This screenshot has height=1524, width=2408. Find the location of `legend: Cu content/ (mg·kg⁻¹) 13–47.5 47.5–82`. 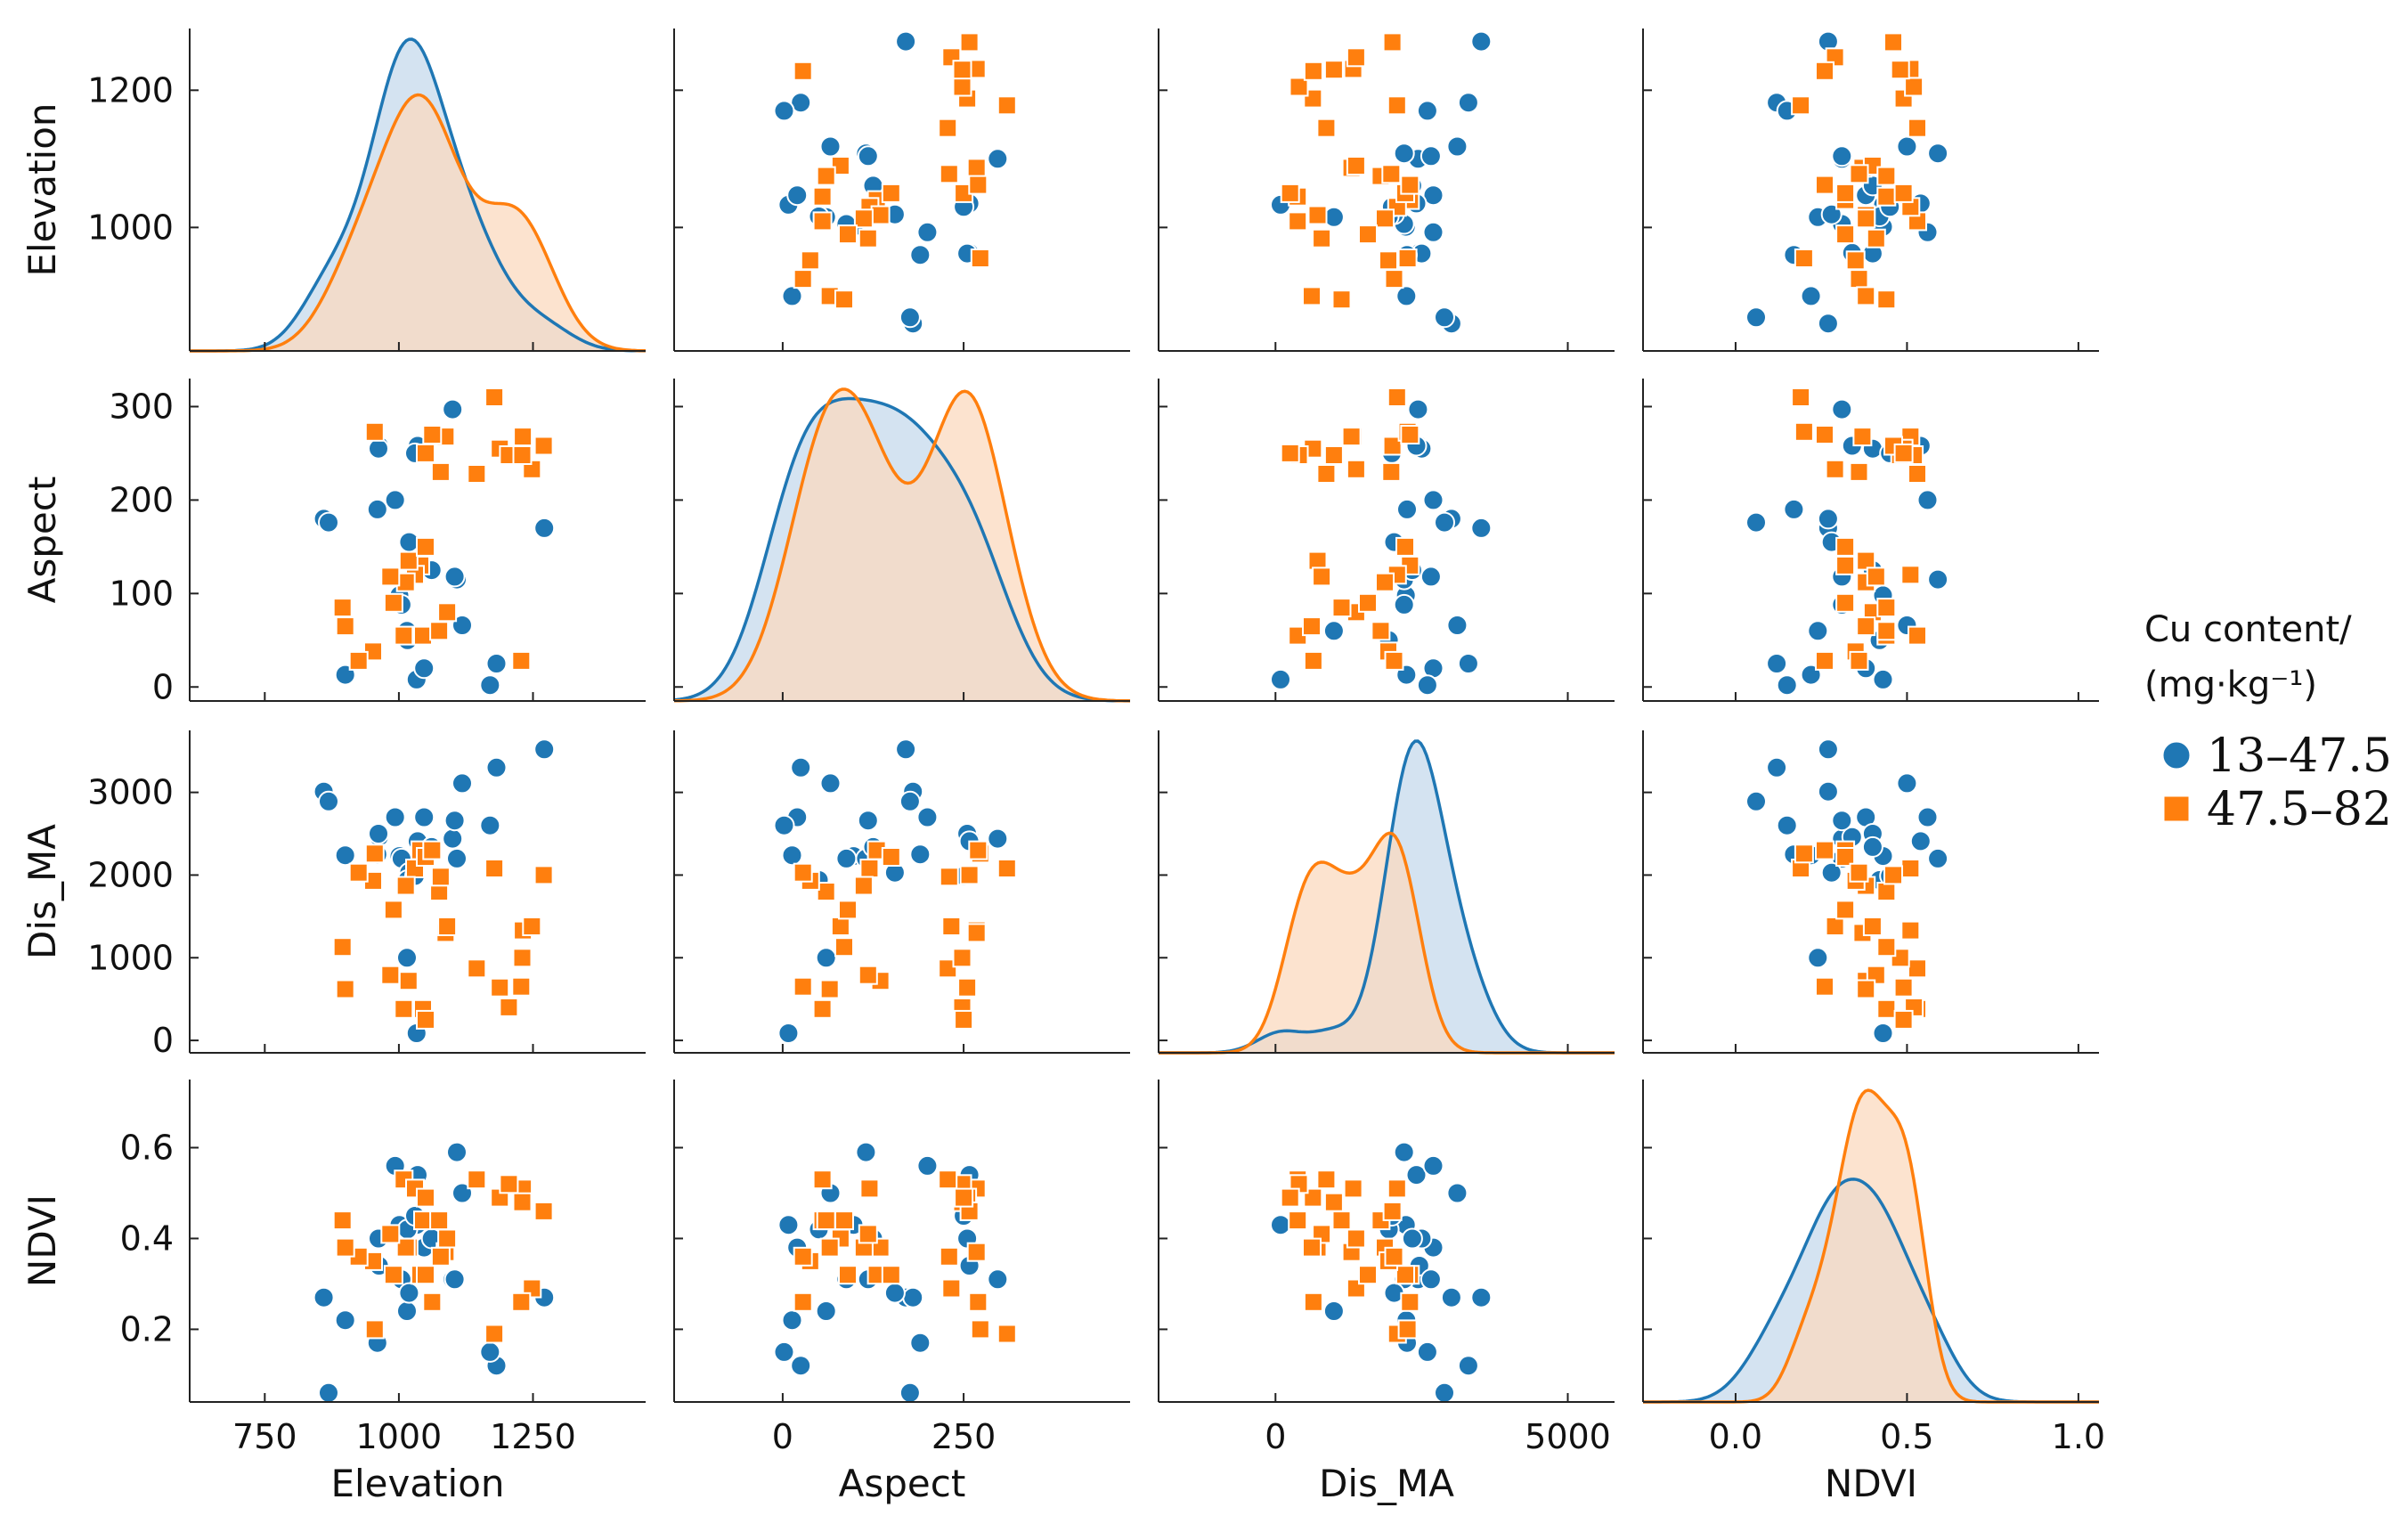

legend: Cu content/ (mg·kg⁻¹) 13–47.5 47.5–82 is located at coordinates (2268, 722).